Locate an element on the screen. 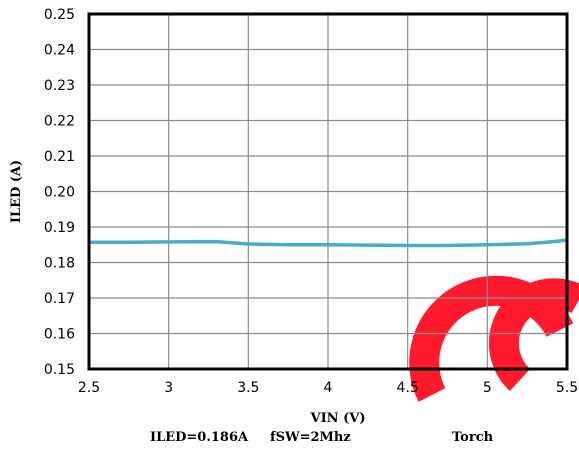  y-tick-label: 0.20 is located at coordinates (59, 193).